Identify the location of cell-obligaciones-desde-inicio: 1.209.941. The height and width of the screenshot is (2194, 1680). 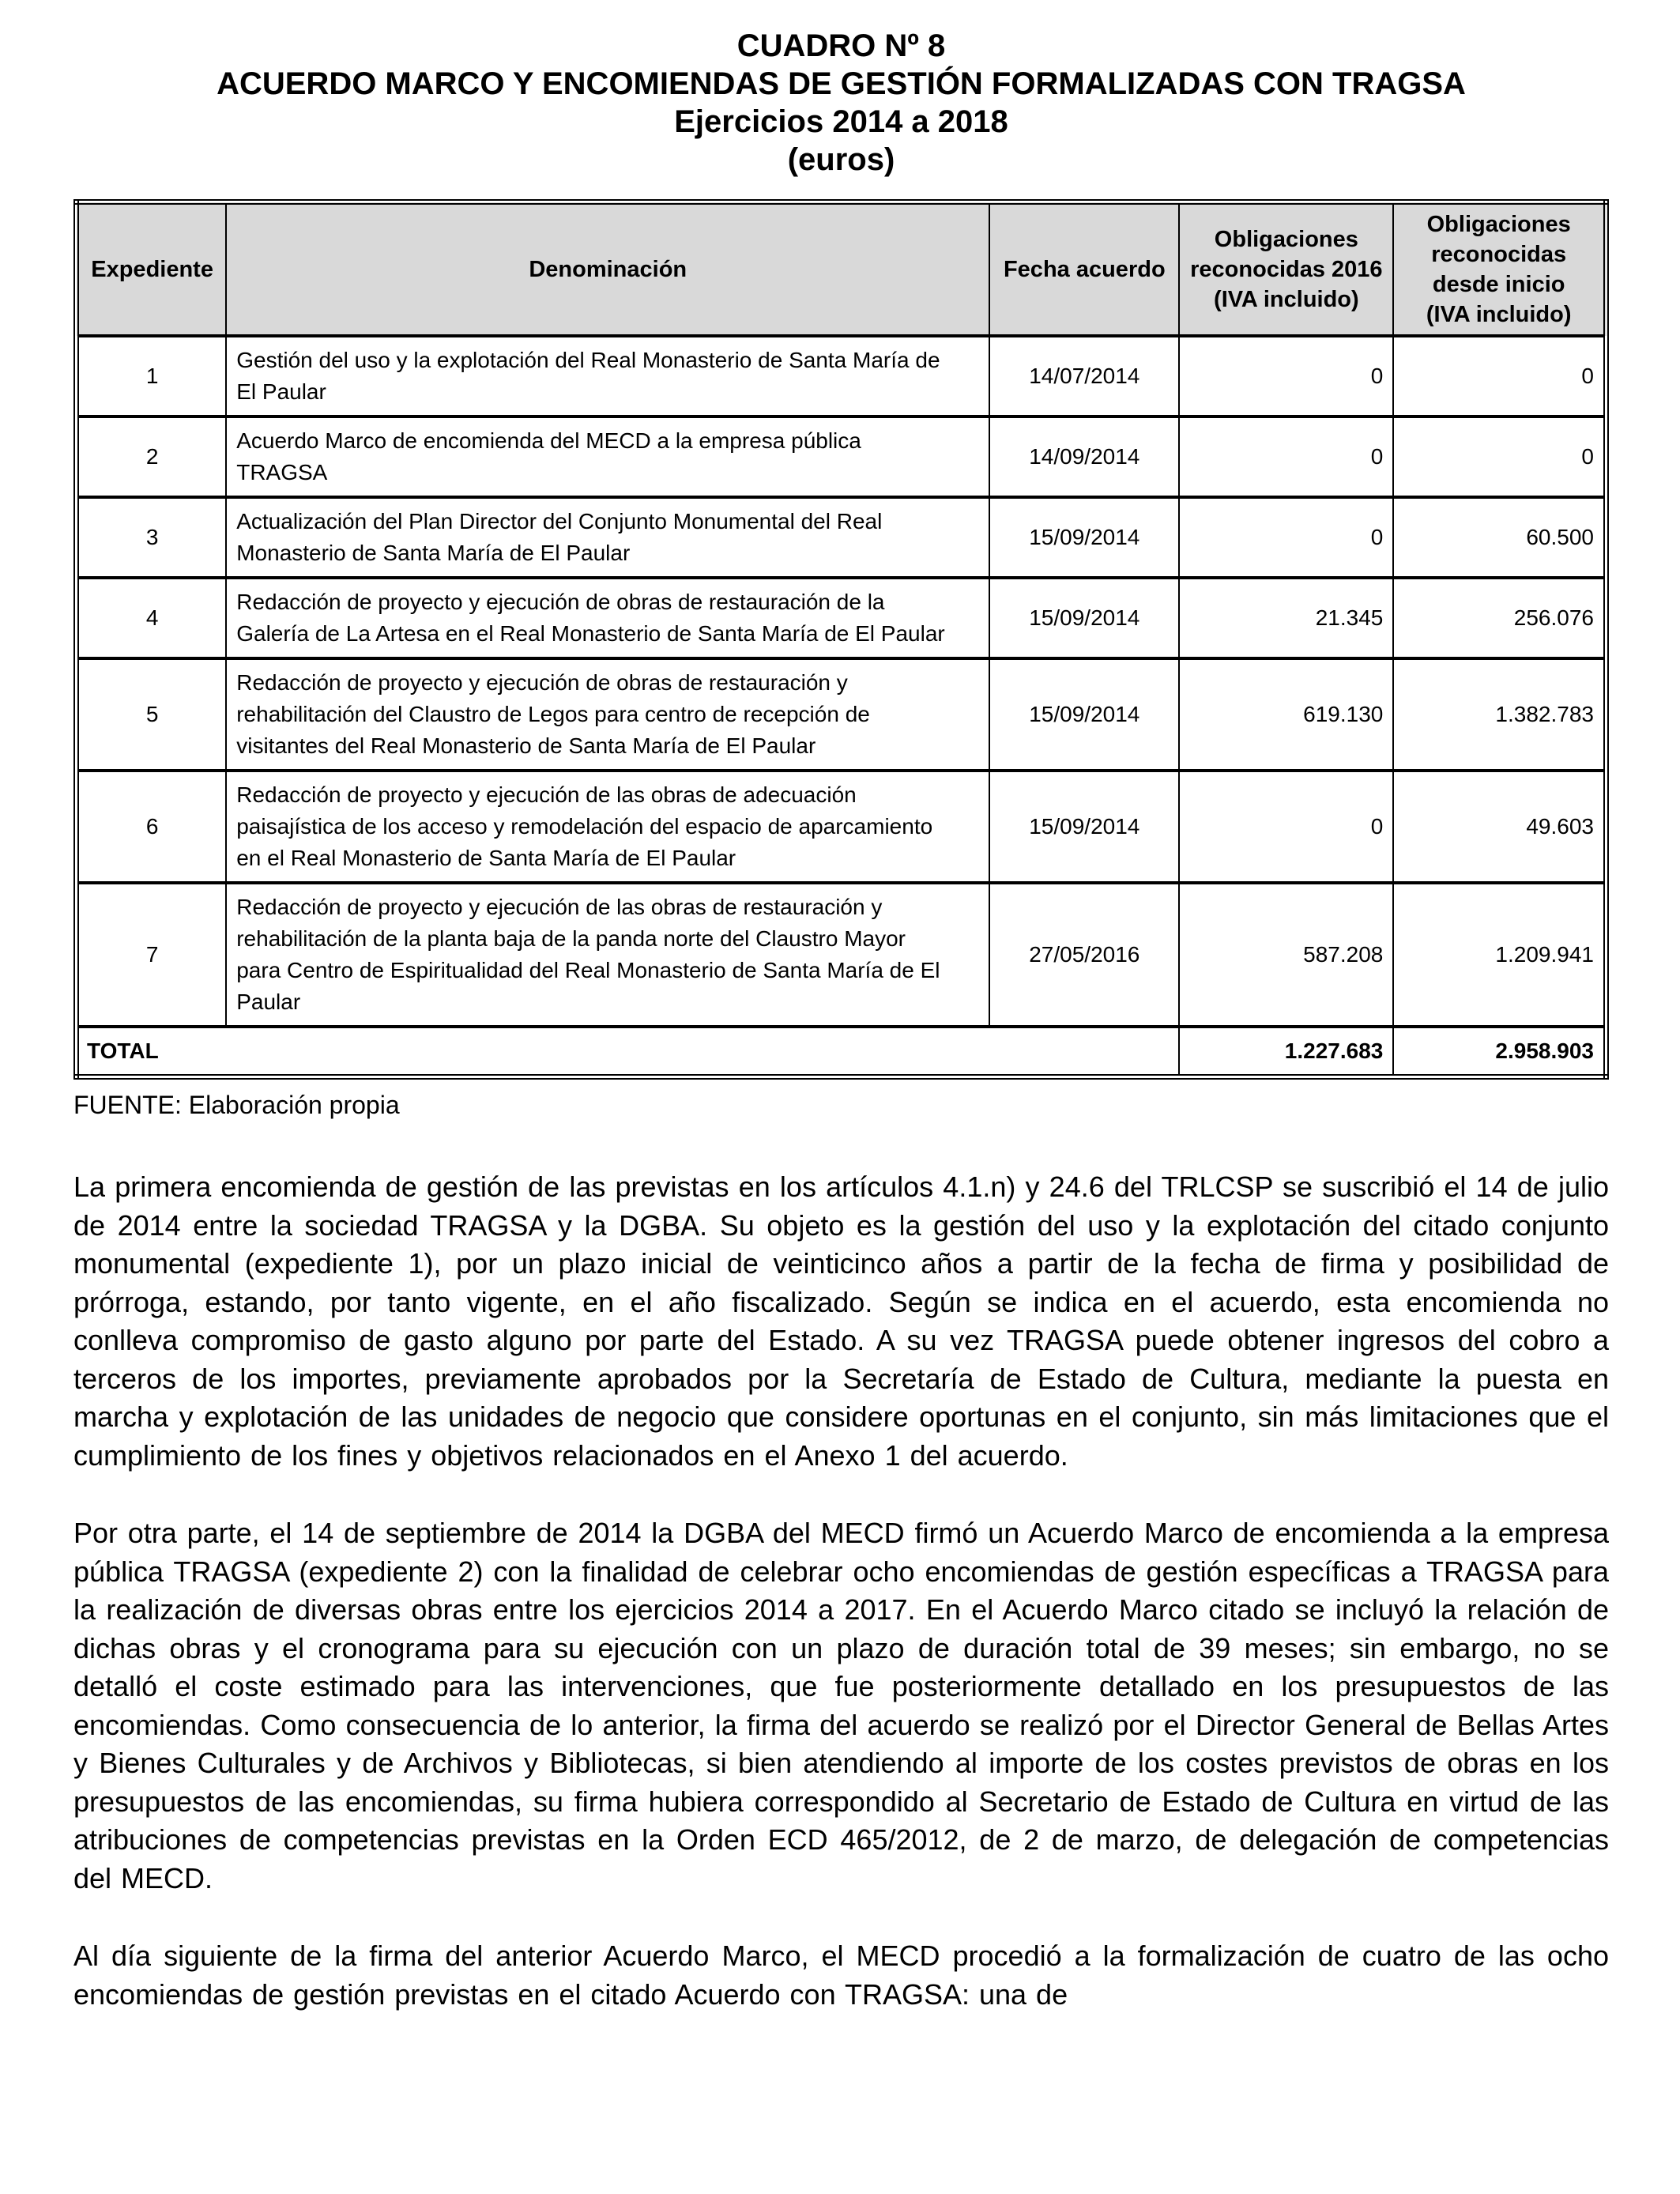
(1499, 955).